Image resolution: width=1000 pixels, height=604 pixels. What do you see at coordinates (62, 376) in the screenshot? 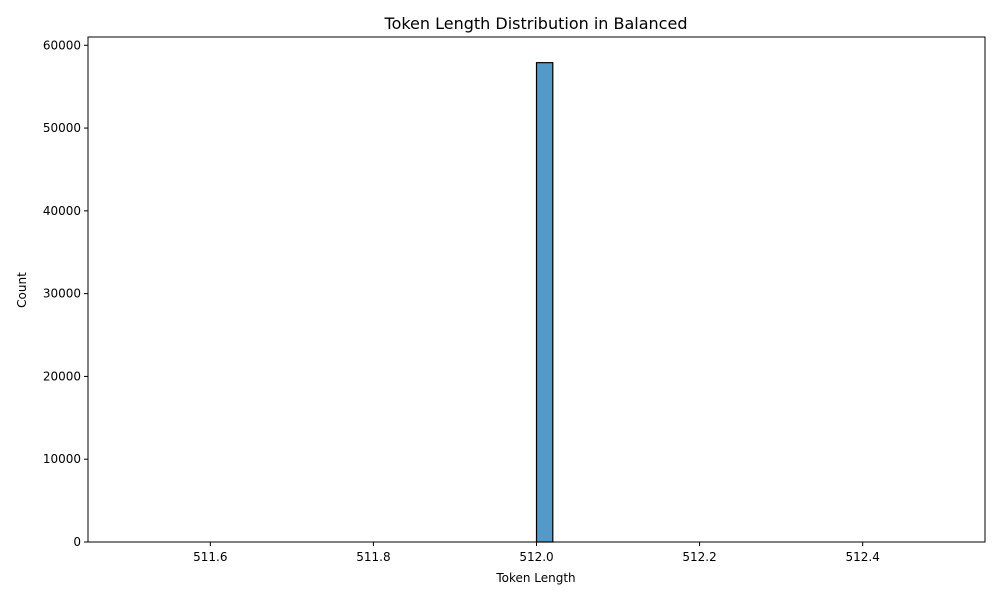
I see `y-tick-label: 20000` at bounding box center [62, 376].